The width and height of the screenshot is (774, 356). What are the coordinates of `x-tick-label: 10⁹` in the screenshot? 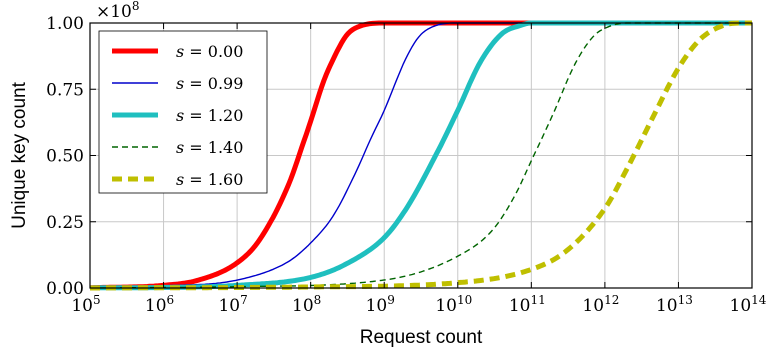 It's located at (380, 304).